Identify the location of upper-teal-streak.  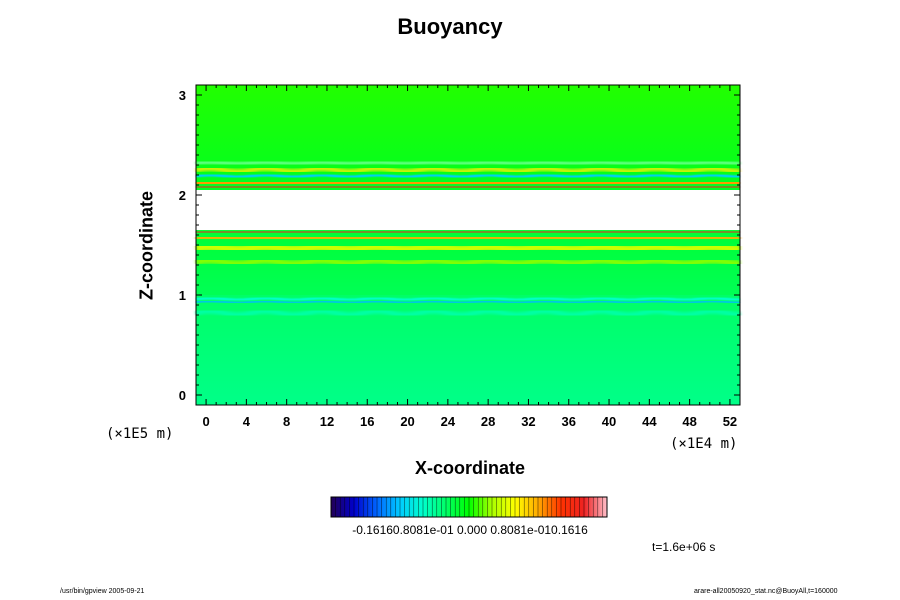
(468, 163).